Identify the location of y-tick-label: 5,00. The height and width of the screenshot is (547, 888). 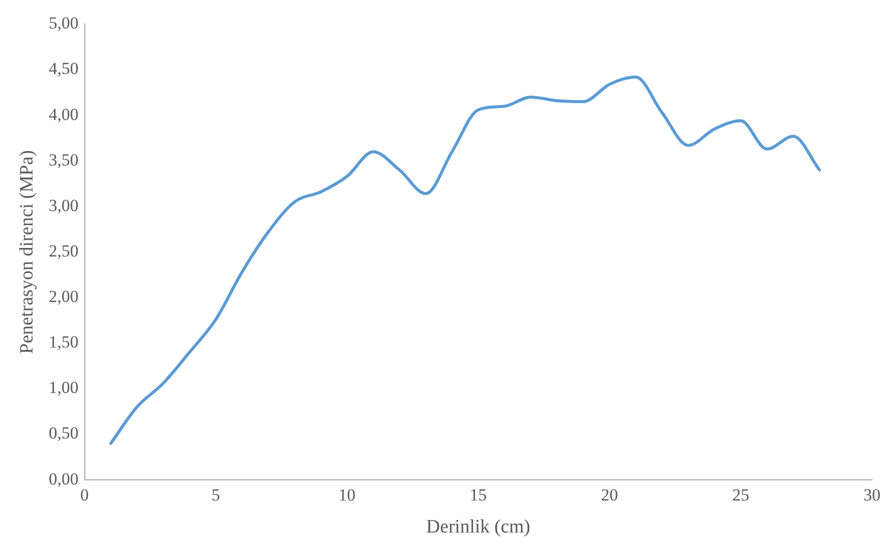
(63, 23).